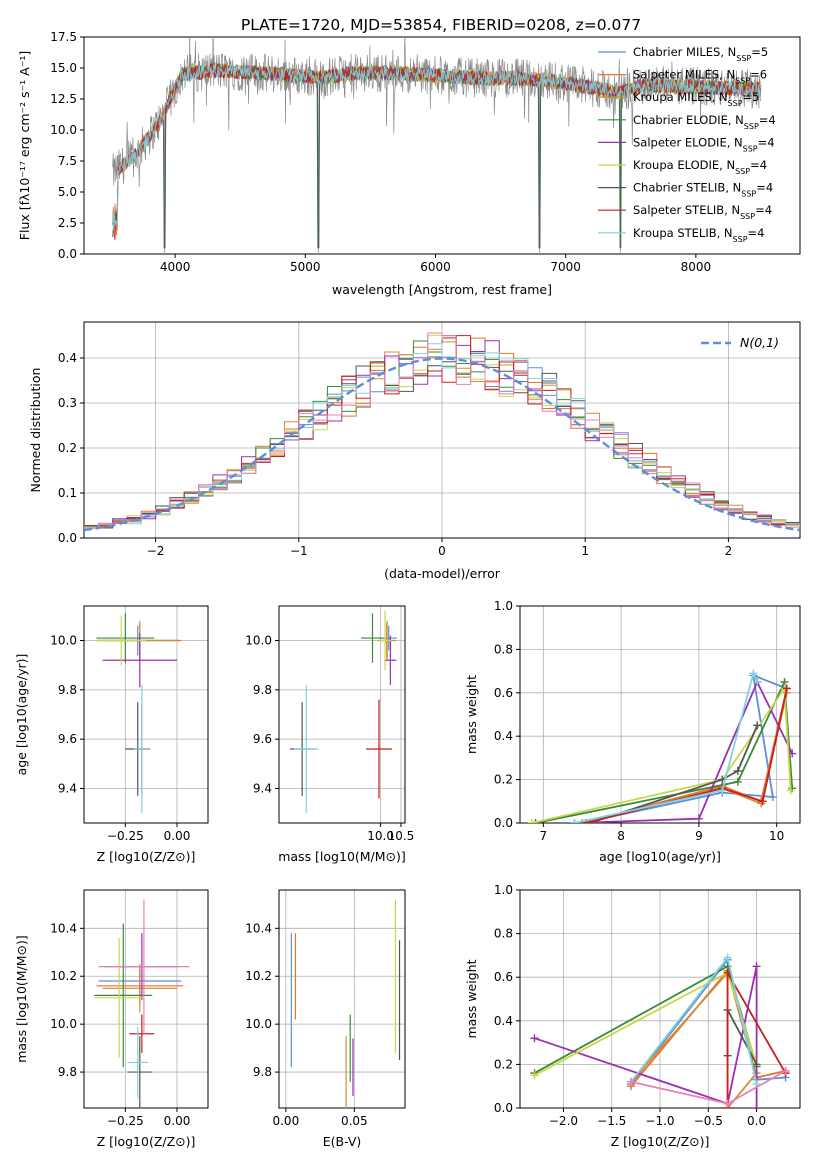  Describe the element at coordinates (611, 1121) in the screenshot. I see `x-tick-label: −1.5` at that location.